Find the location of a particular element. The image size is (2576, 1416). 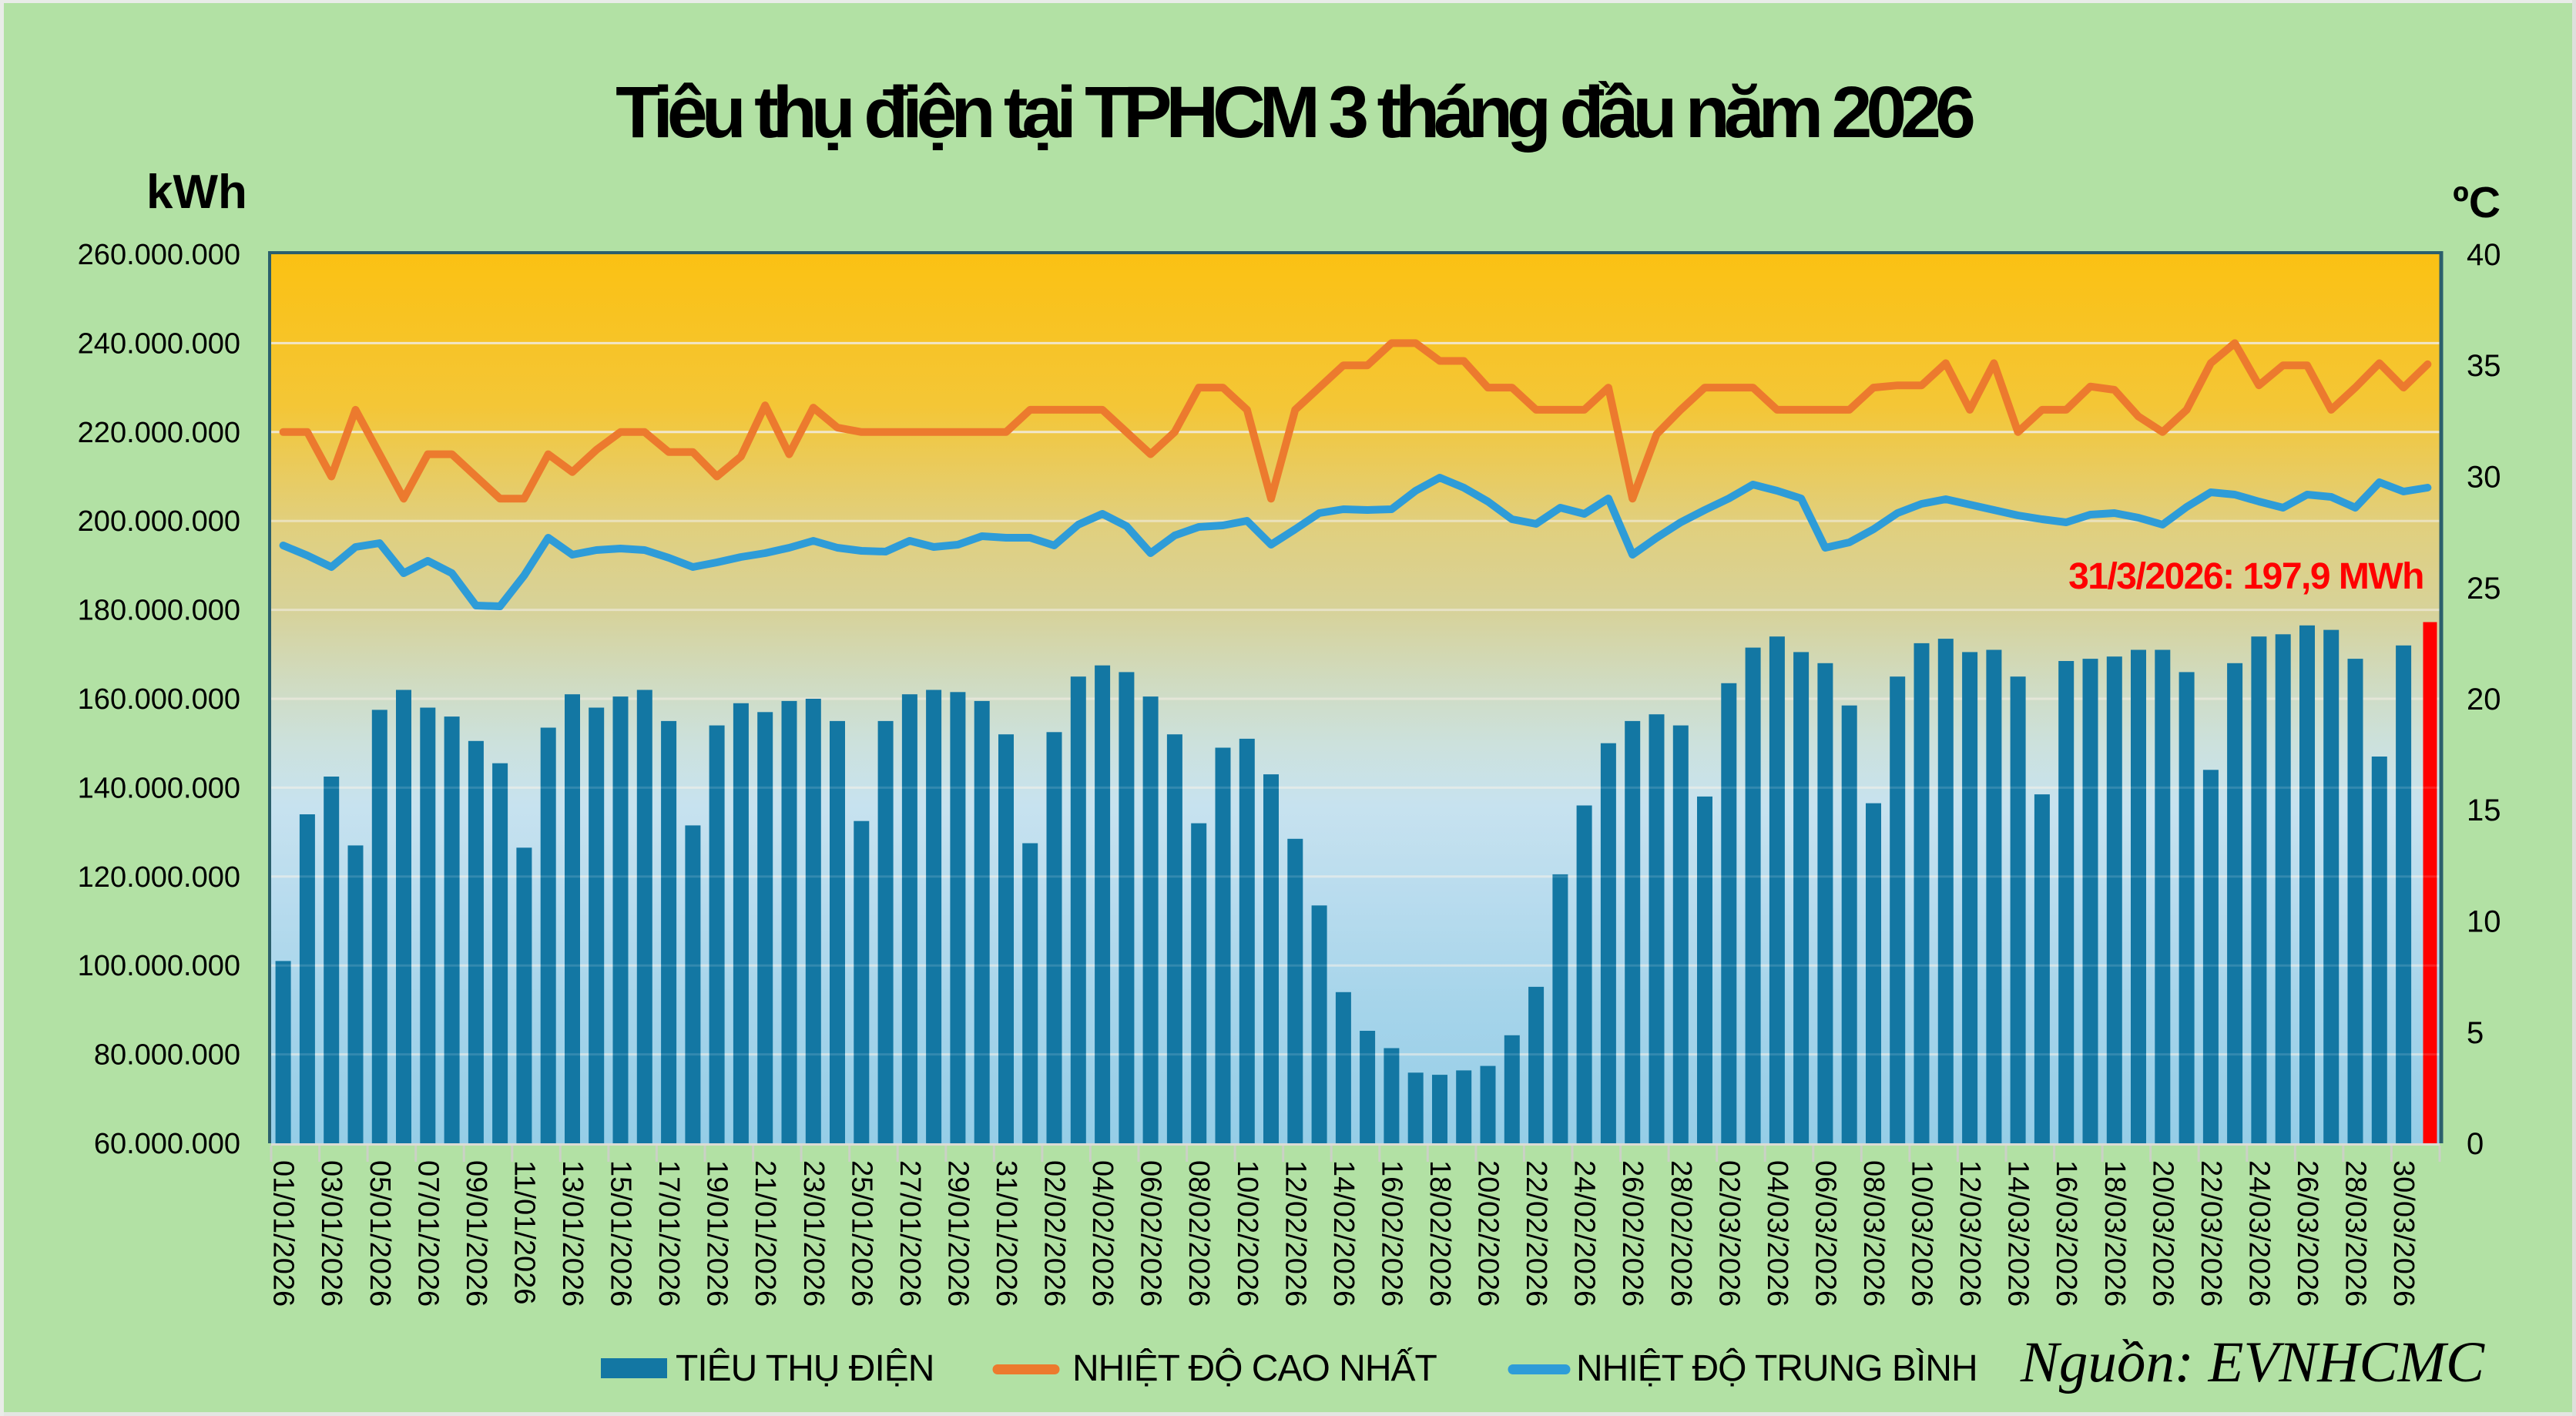

svg-text: 180.000.000 is located at coordinates (159, 611).